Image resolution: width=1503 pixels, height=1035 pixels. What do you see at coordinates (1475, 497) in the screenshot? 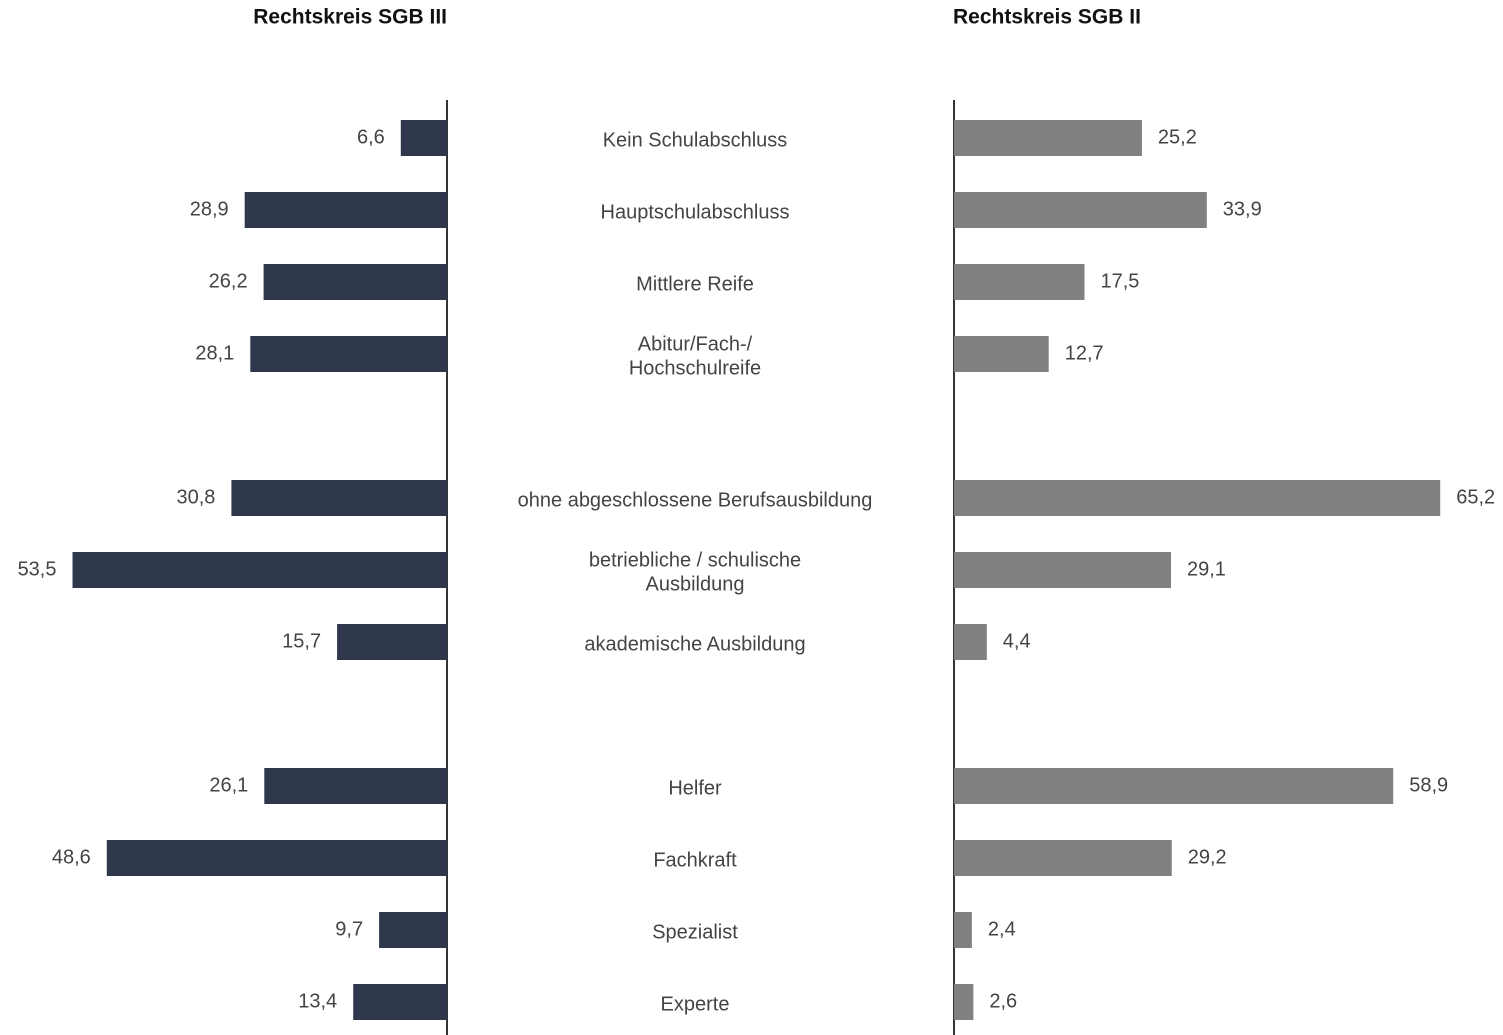
I see `value-label: 65,2` at bounding box center [1475, 497].